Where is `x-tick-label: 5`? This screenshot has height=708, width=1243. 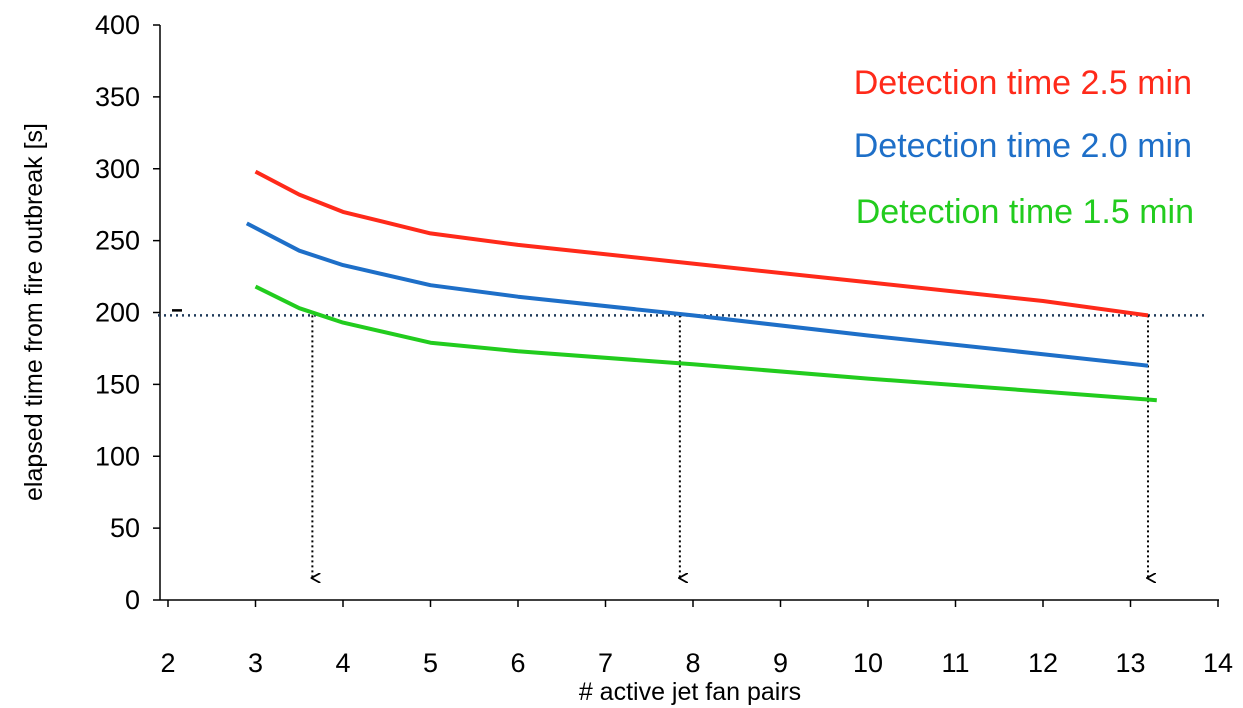 x-tick-label: 5 is located at coordinates (430, 663).